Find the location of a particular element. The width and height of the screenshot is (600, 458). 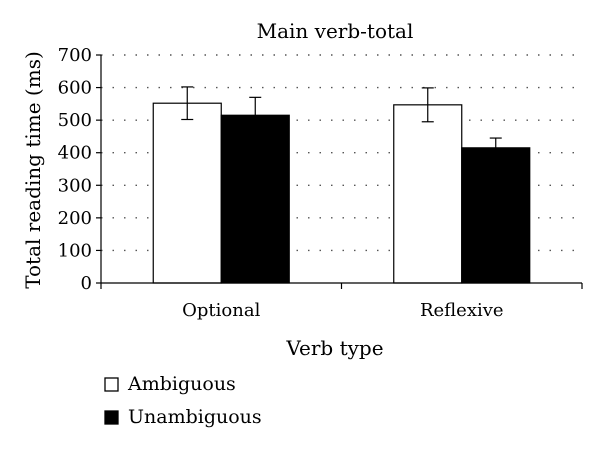

chart-title: Main verb-total is located at coordinates (335, 31).